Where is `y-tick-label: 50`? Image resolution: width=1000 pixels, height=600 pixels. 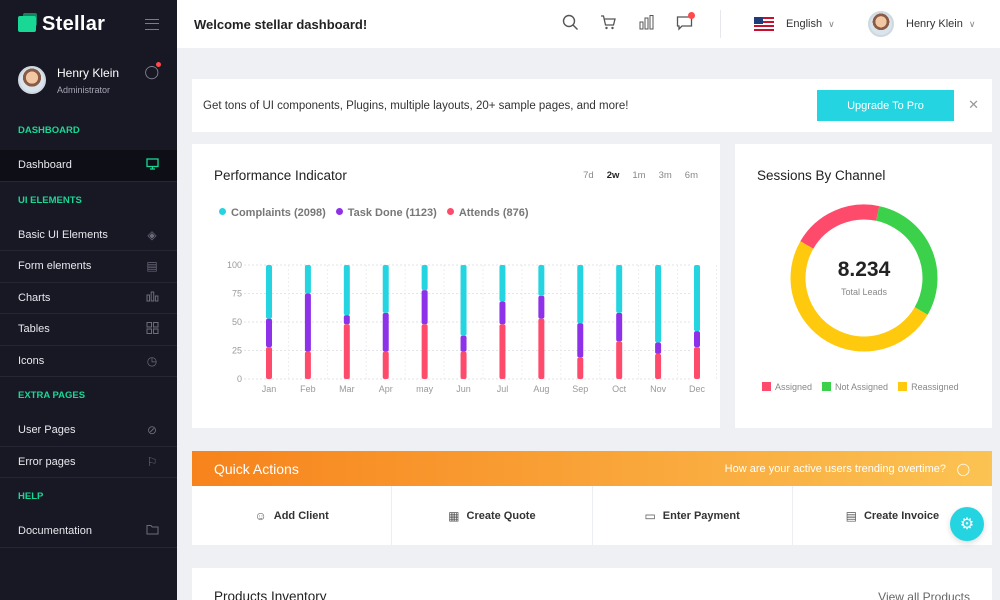
y-tick-label: 50 is located at coordinates (237, 322).